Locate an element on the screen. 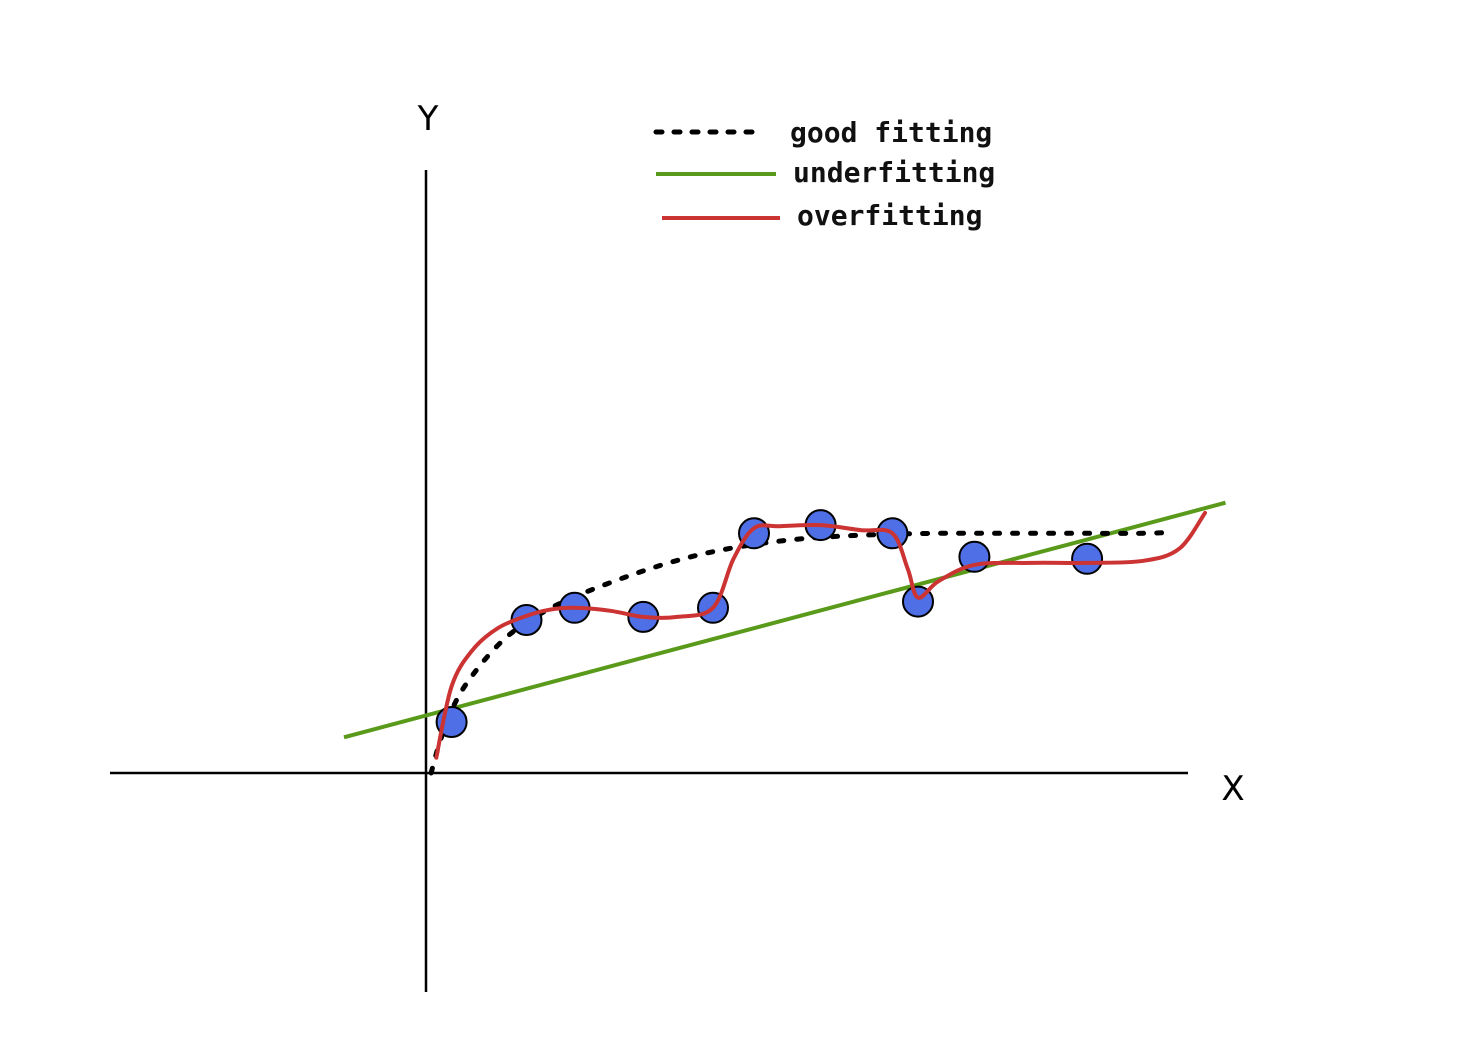  y-axis-label: Y is located at coordinates (428, 119).